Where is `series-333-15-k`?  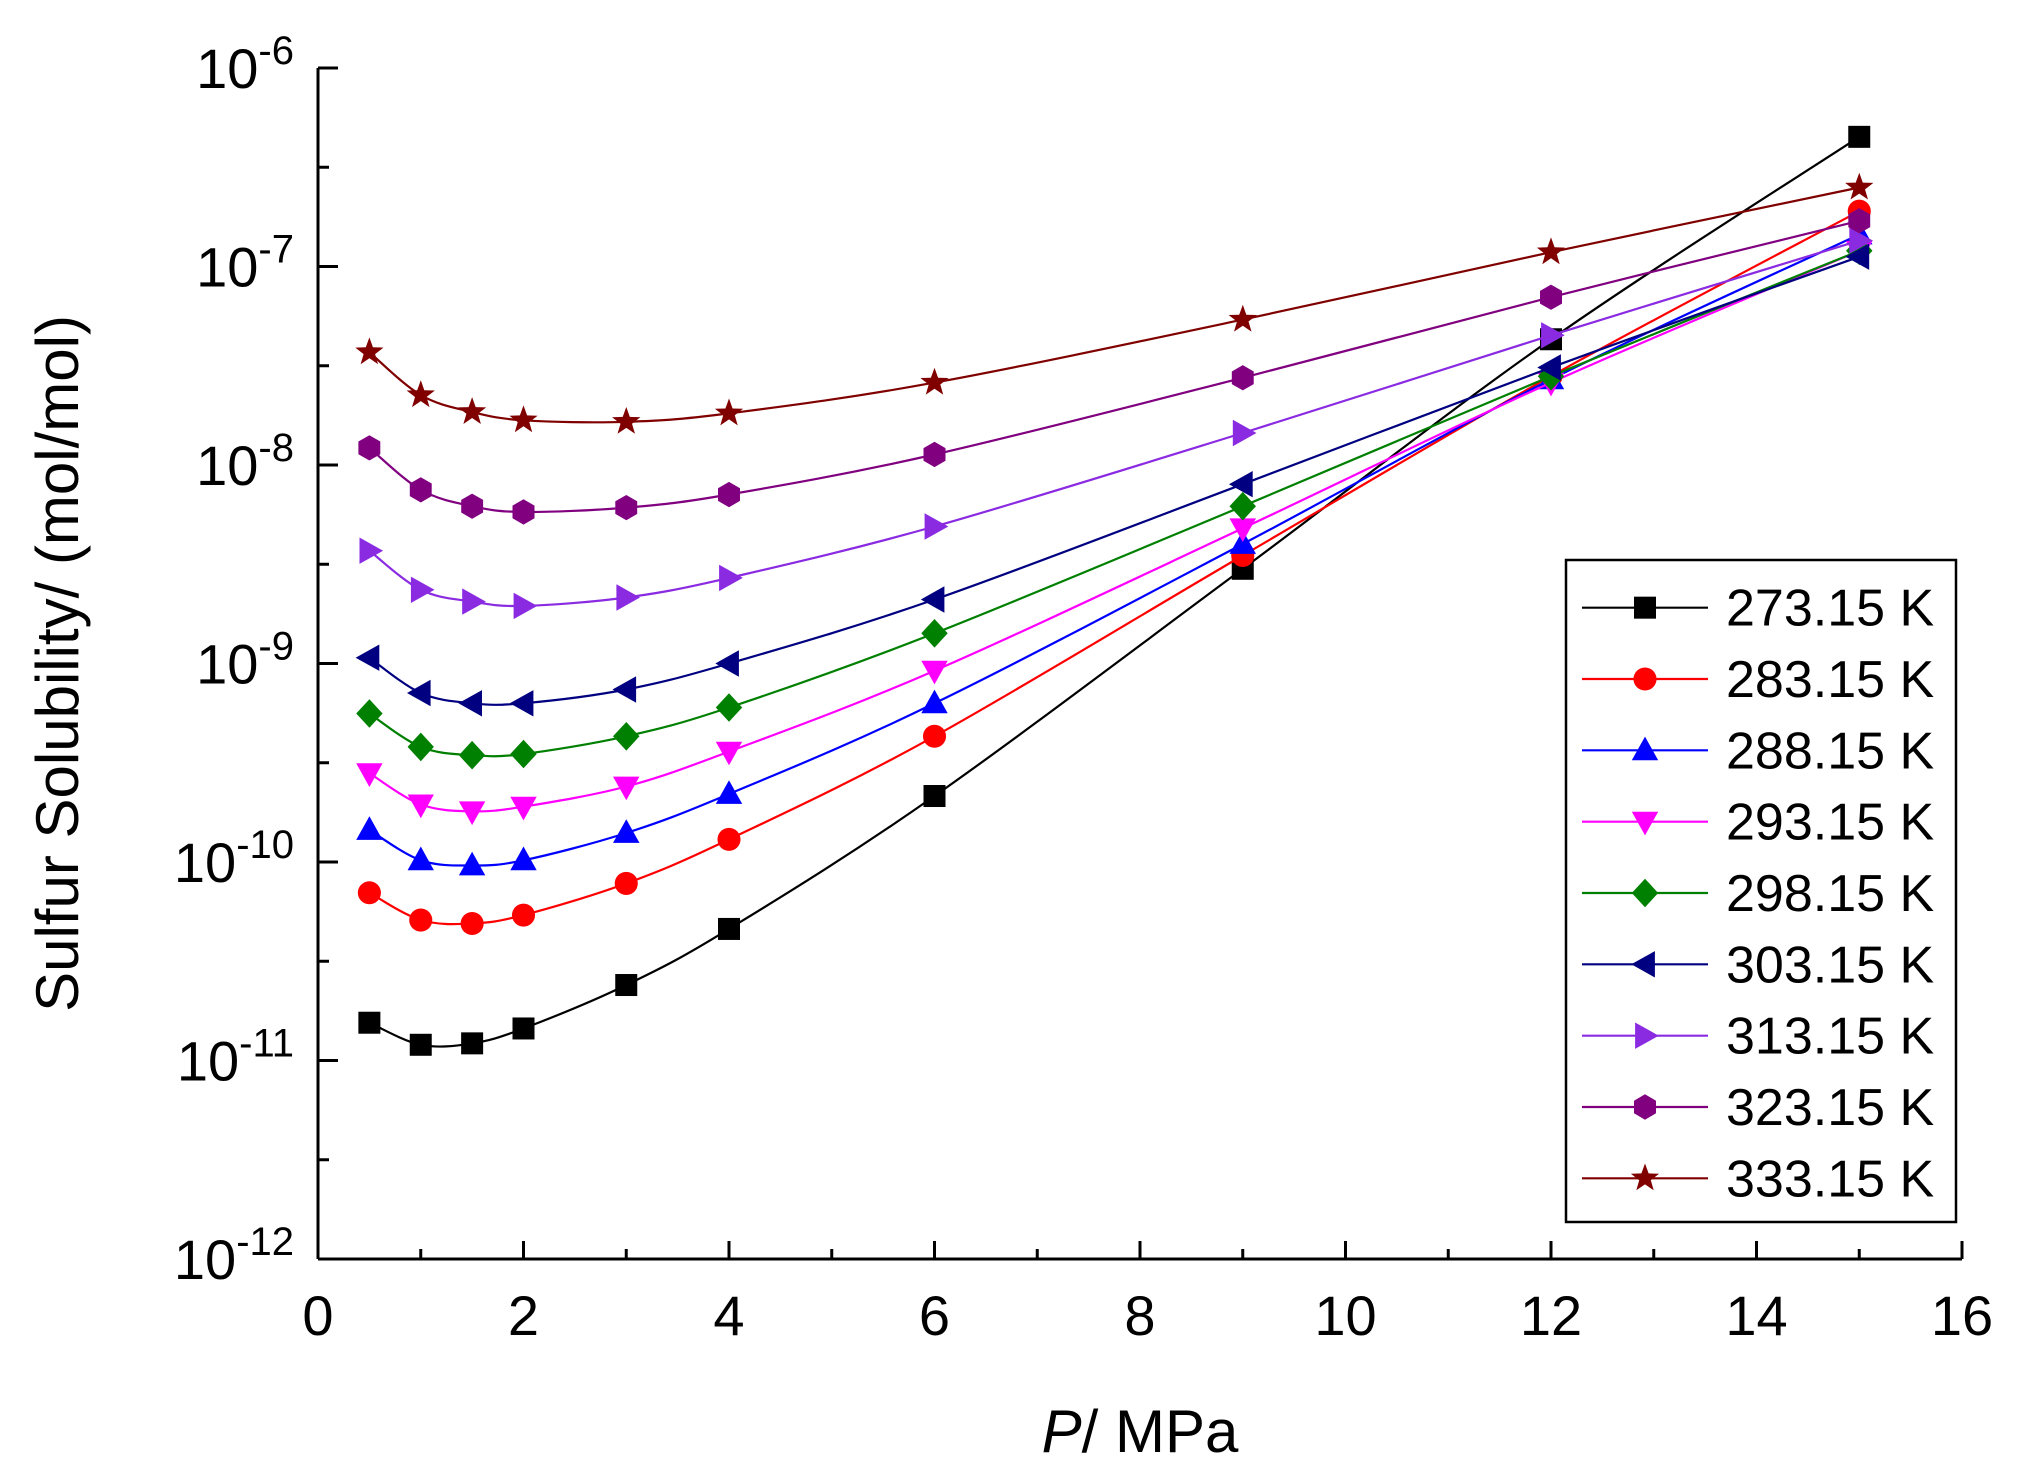 series-333-15-k is located at coordinates (1114, 303).